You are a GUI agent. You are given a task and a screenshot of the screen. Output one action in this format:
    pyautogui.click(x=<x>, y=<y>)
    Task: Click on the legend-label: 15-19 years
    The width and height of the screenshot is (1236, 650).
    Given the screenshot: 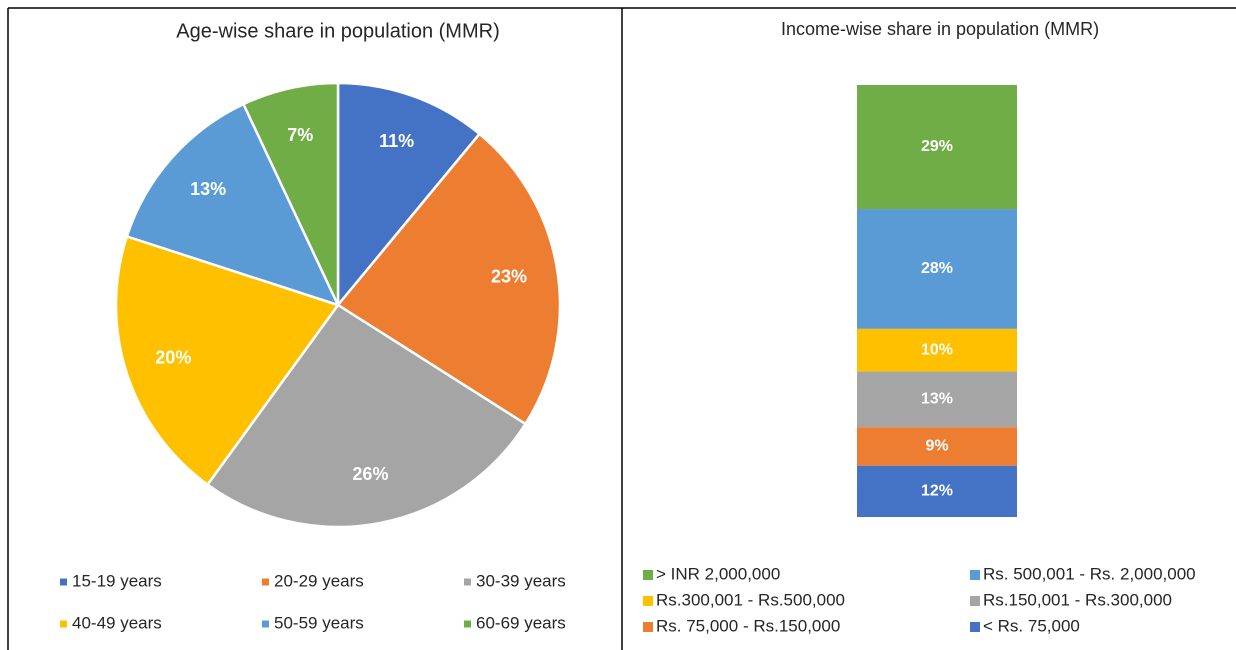 What is the action you would take?
    pyautogui.click(x=117, y=580)
    